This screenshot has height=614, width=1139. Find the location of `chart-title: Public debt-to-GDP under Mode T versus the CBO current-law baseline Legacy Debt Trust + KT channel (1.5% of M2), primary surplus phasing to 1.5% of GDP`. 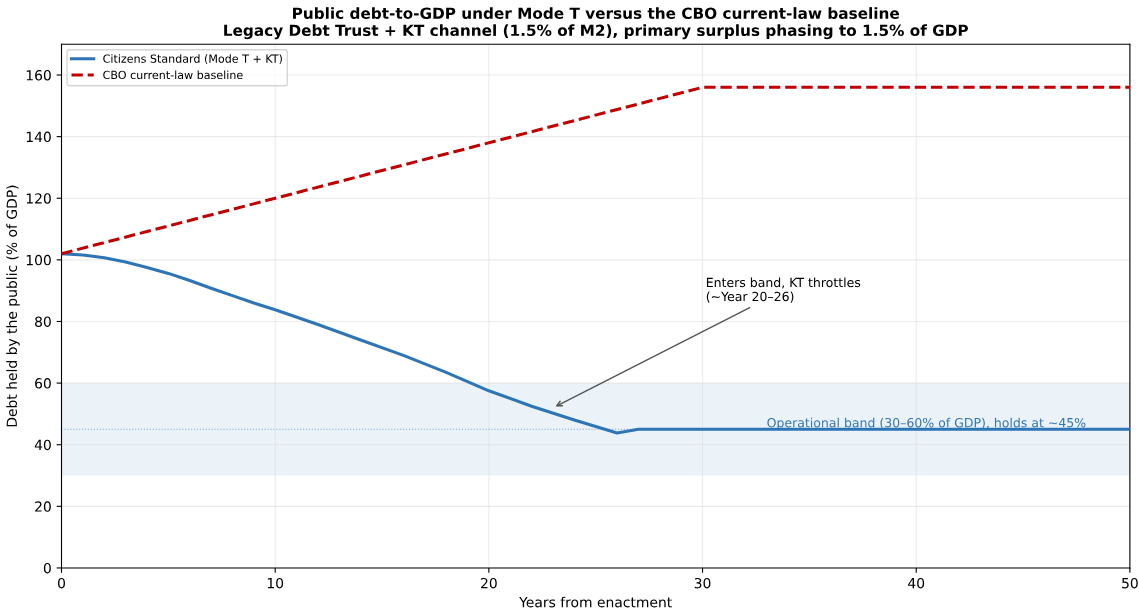

chart-title: Public debt-to-GDP under Mode T versus the CBO current-law baseline Legacy Debt Trust + KT channel (1.5% of M2), primary surplus phasing to 1.5% of GDP is located at coordinates (596, 23).